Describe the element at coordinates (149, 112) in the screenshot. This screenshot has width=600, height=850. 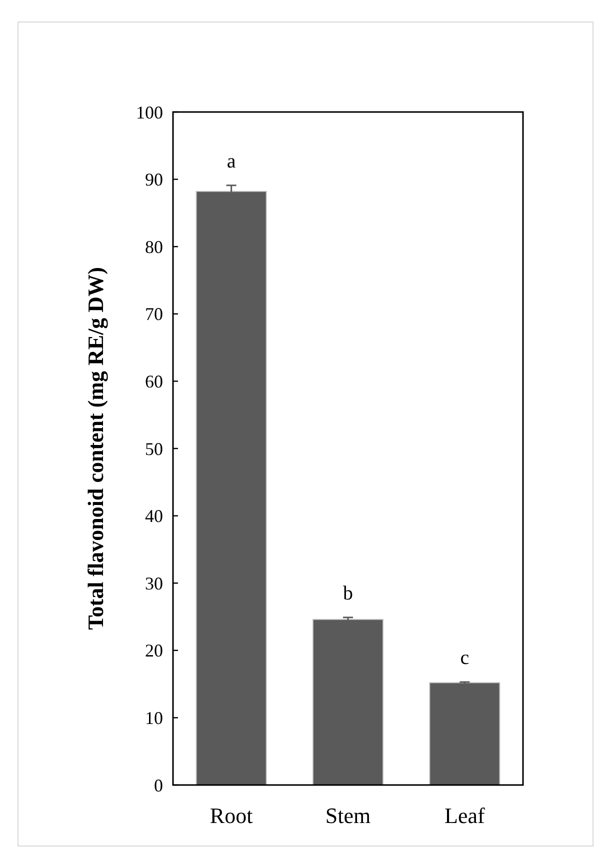
I see `y-tick-label: 100` at that location.